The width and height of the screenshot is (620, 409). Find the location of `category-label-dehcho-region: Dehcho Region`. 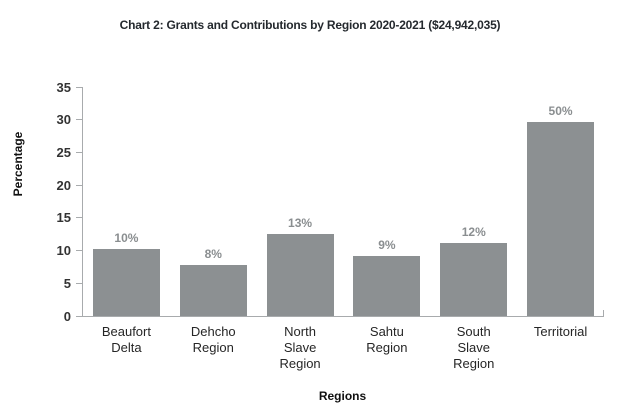

category-label-dehcho-region: Dehcho Region is located at coordinates (213, 339).